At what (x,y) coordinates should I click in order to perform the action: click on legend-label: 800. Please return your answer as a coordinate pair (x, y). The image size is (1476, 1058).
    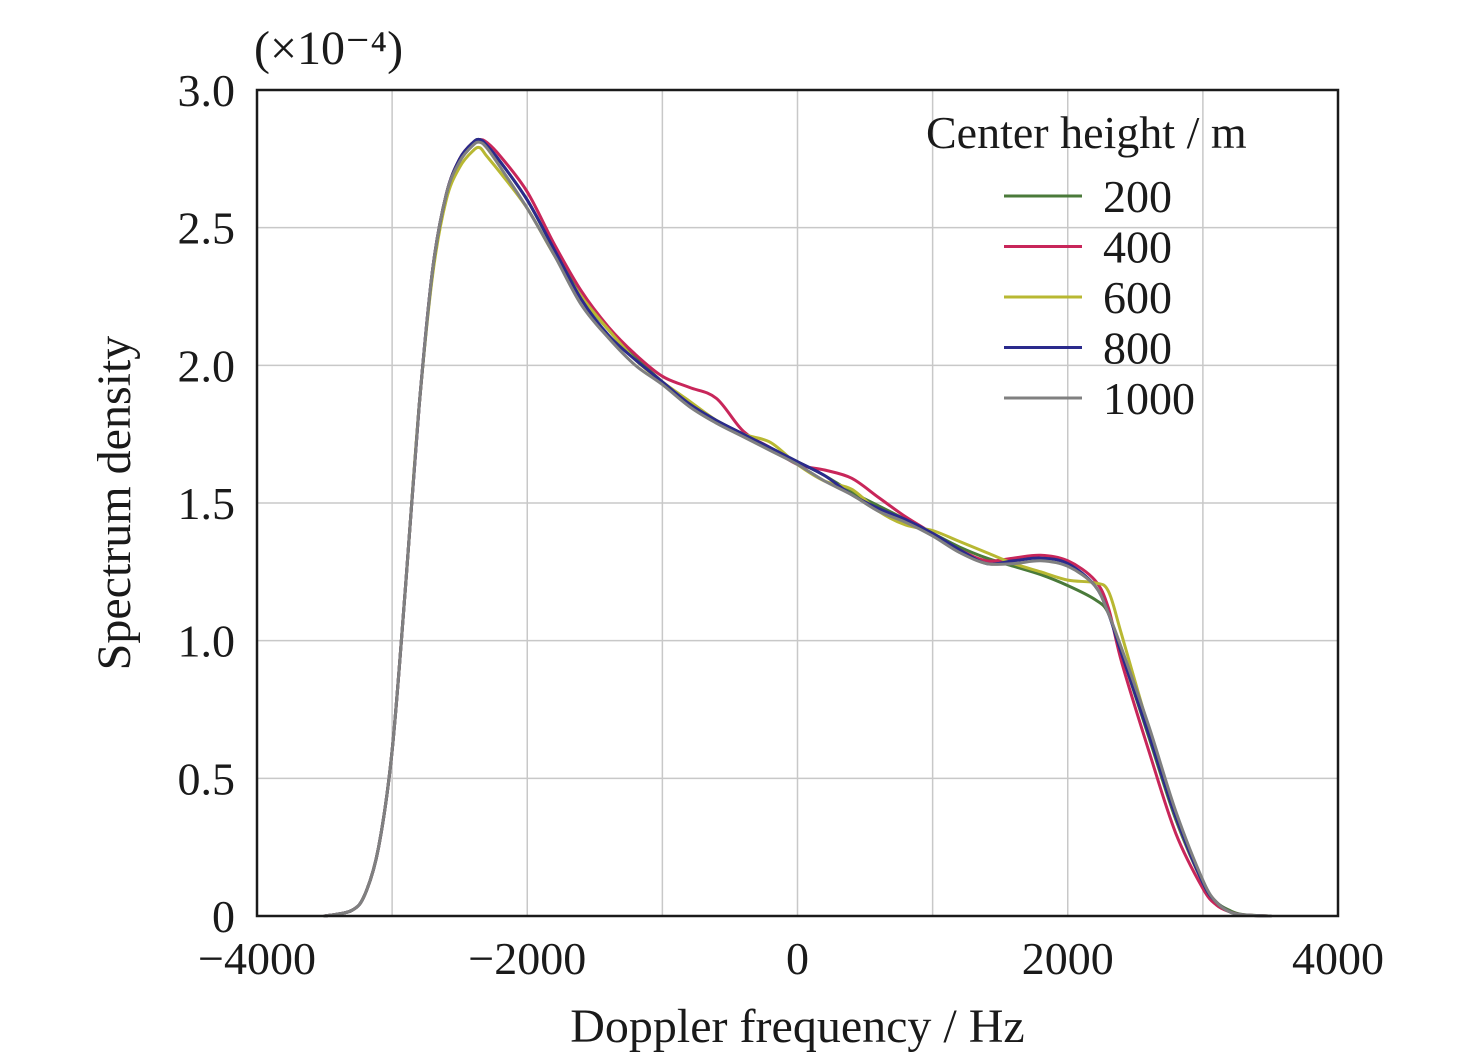
    Looking at the image, I should click on (1137, 348).